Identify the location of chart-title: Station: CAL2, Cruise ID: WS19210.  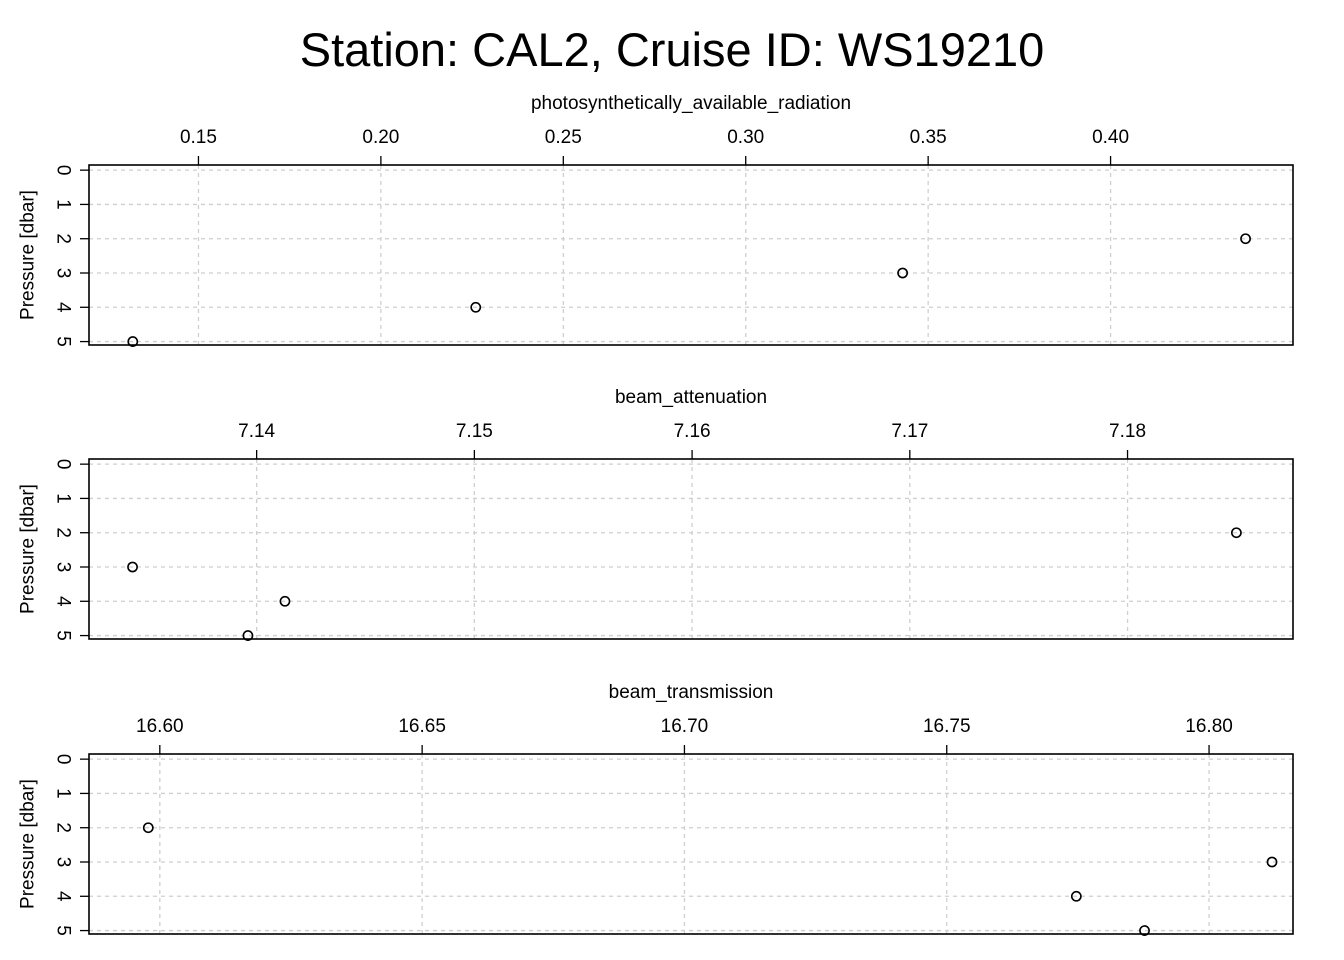
(672, 49).